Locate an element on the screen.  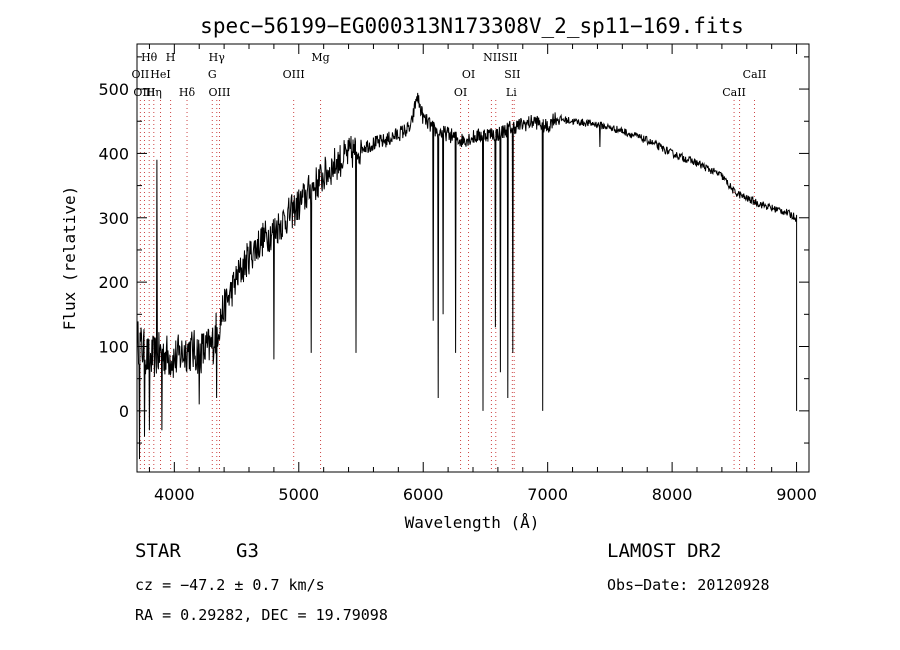
x-axis-label: Wavelength (Å) is located at coordinates (472, 522).